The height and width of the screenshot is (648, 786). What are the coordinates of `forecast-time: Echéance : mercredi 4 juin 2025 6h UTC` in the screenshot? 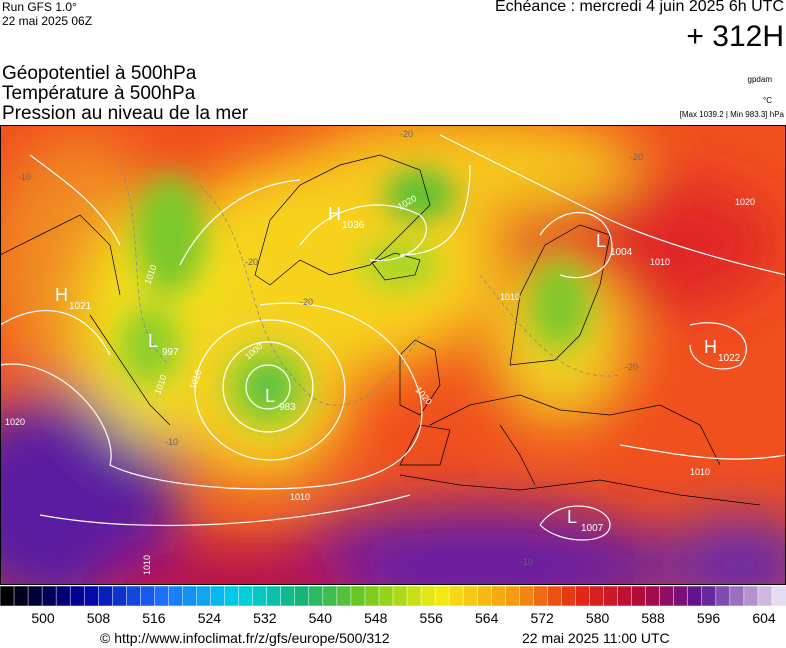 It's located at (639, 7).